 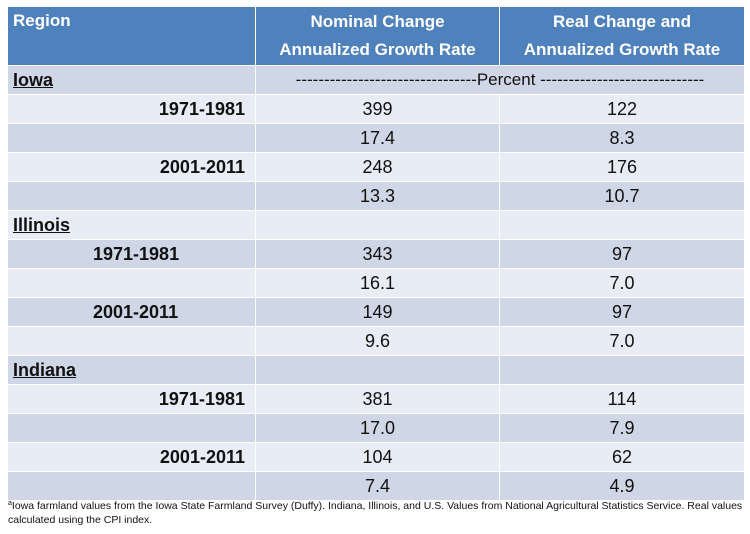 I want to click on nominal-value: 17.0, so click(x=377, y=428).